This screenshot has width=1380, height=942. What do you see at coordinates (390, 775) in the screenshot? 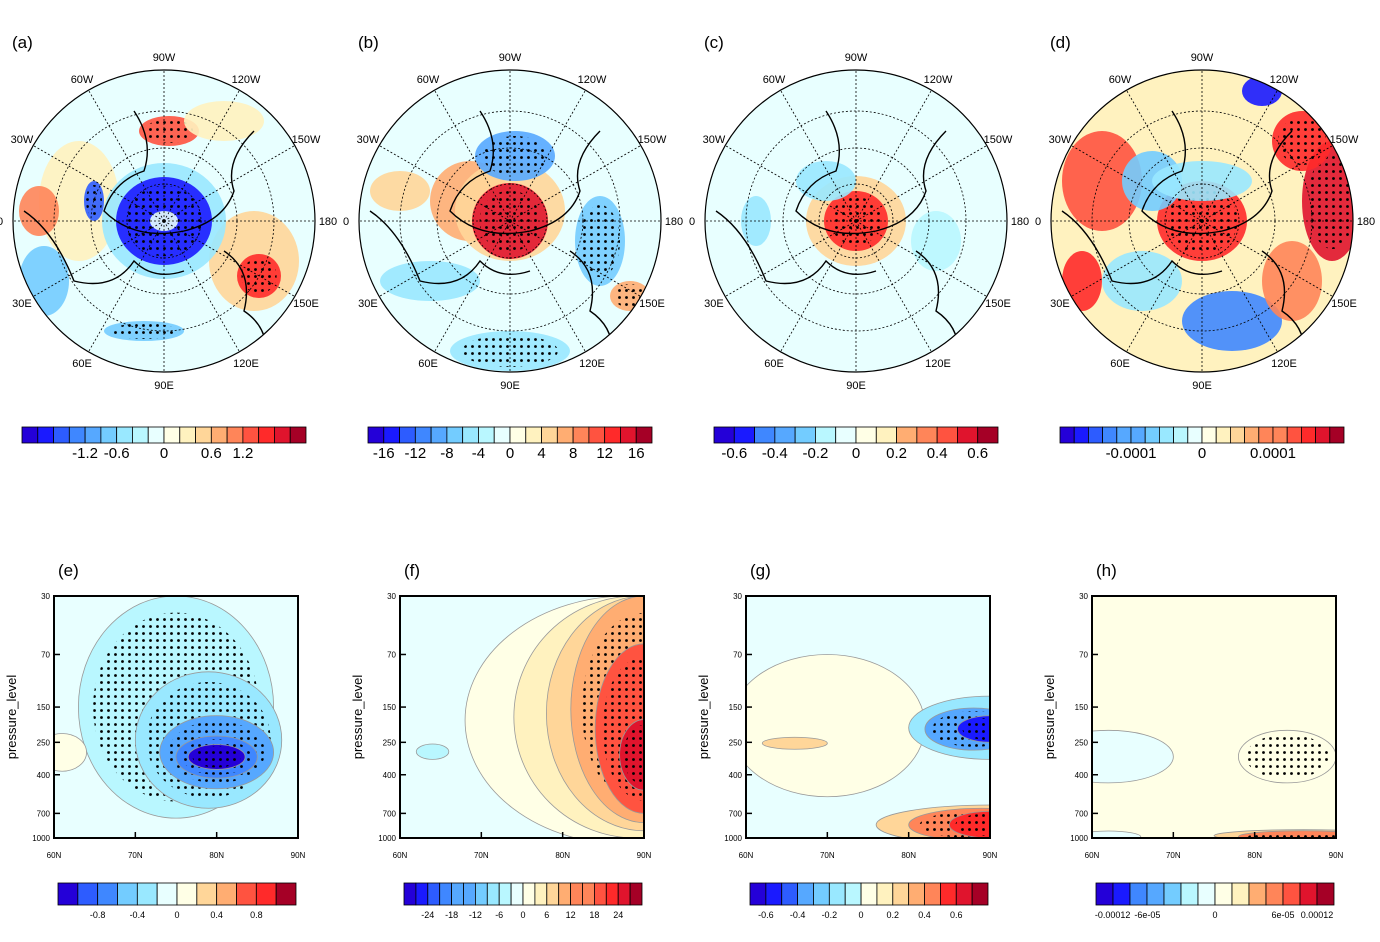
I see `y-tick-label: 400` at bounding box center [390, 775].